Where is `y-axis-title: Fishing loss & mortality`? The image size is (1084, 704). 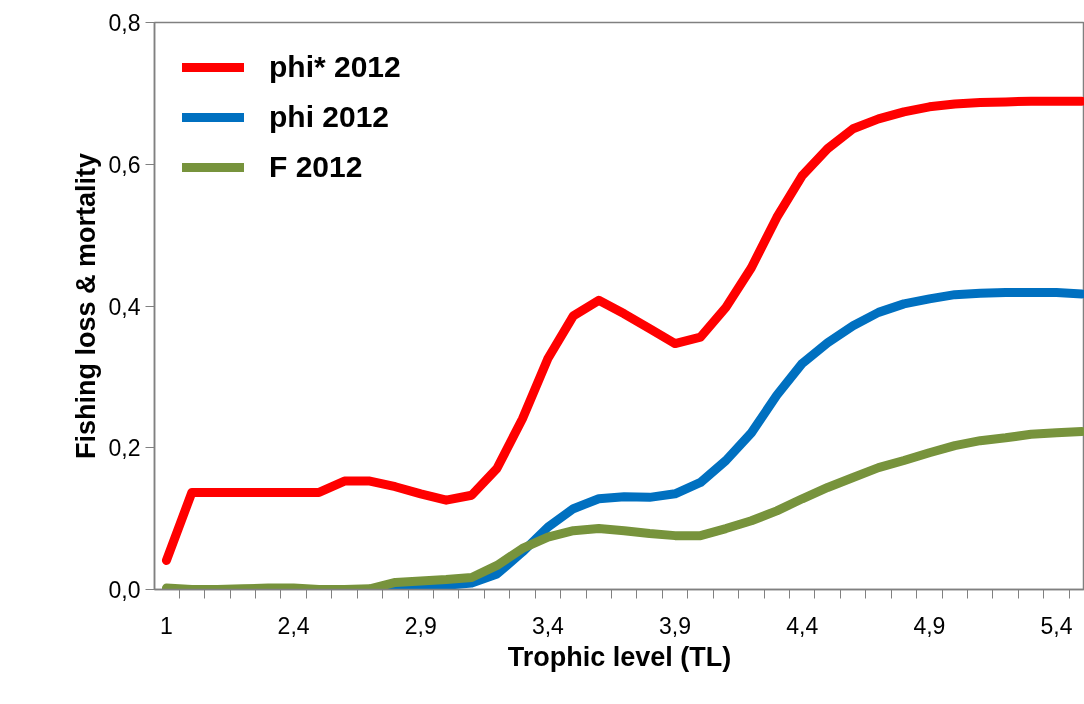 y-axis-title: Fishing loss & mortality is located at coordinates (85, 306).